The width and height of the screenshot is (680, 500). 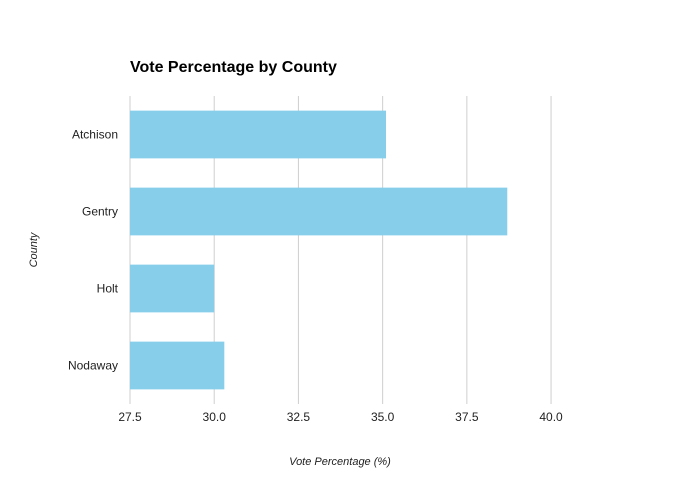 I want to click on y-tick-label: Nodaway, so click(x=93, y=366).